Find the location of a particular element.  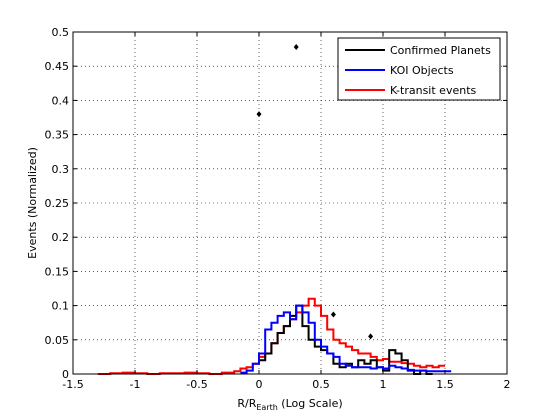

legend-label-k-transit-events: K-transit events is located at coordinates (433, 90).